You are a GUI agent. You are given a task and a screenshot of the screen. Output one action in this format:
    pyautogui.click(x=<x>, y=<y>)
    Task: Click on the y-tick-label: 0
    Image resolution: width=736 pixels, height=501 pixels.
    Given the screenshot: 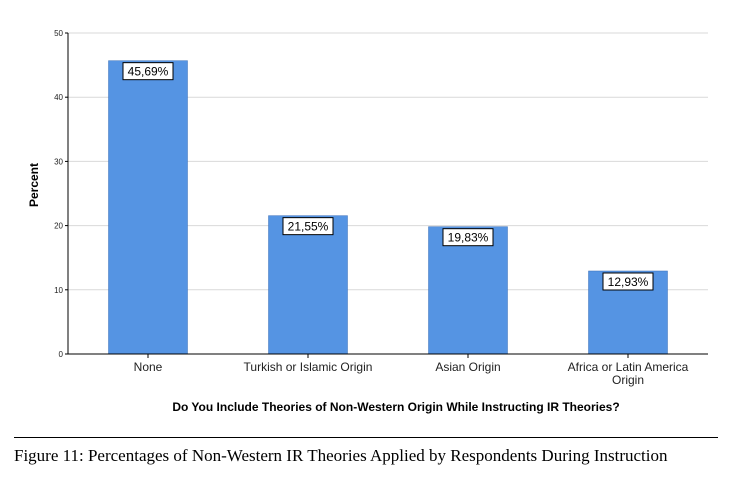 What is the action you would take?
    pyautogui.click(x=61, y=354)
    